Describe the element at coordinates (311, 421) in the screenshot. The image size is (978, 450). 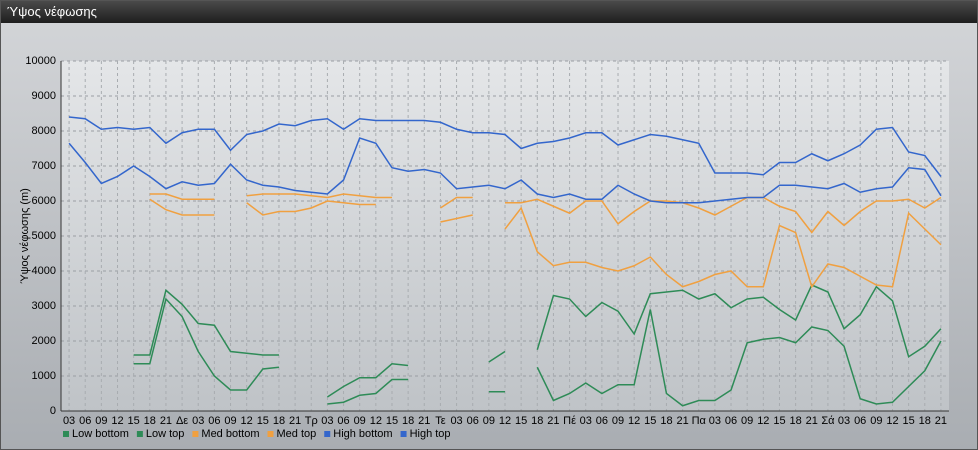
I see `x-tick-label: Τρ` at that location.